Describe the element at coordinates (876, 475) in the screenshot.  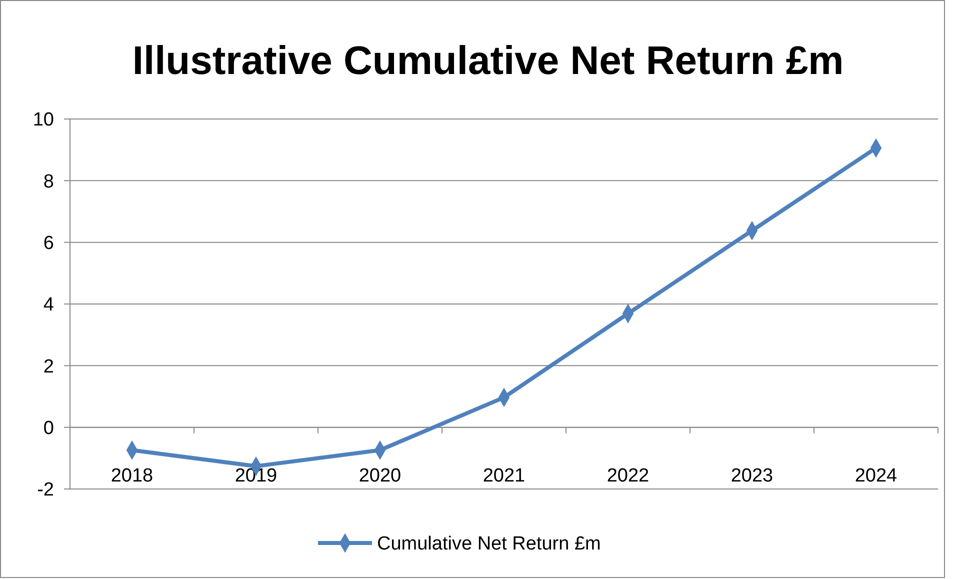
I see `x-tick-label: 2024` at that location.